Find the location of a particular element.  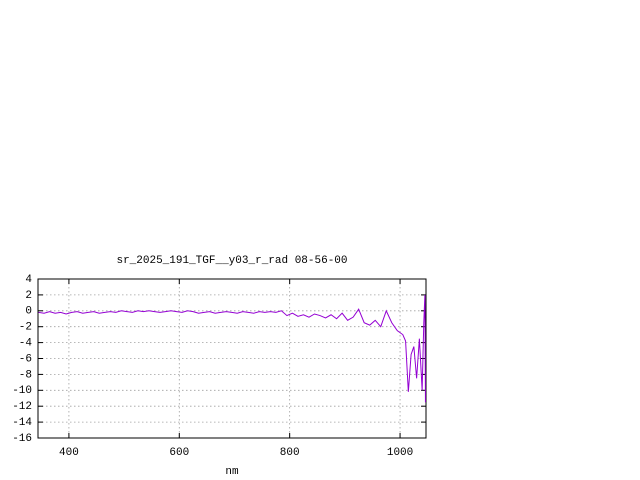

y-tick-label: -14 is located at coordinates (22, 423).